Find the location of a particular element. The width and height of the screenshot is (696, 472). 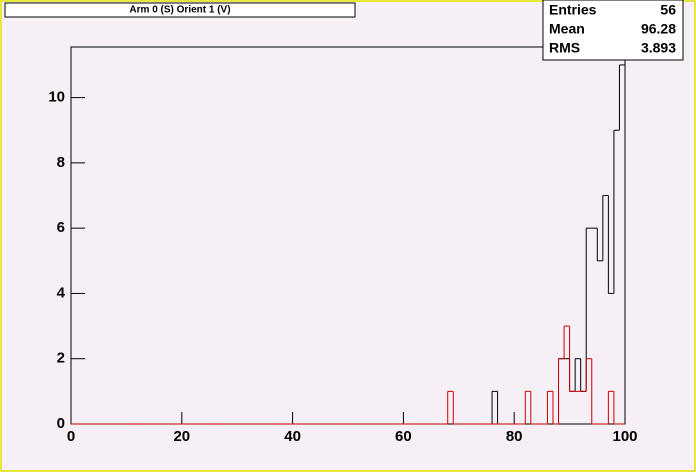

chart-title: Arm 0 (S) Orient 1 (V) is located at coordinates (179, 10).